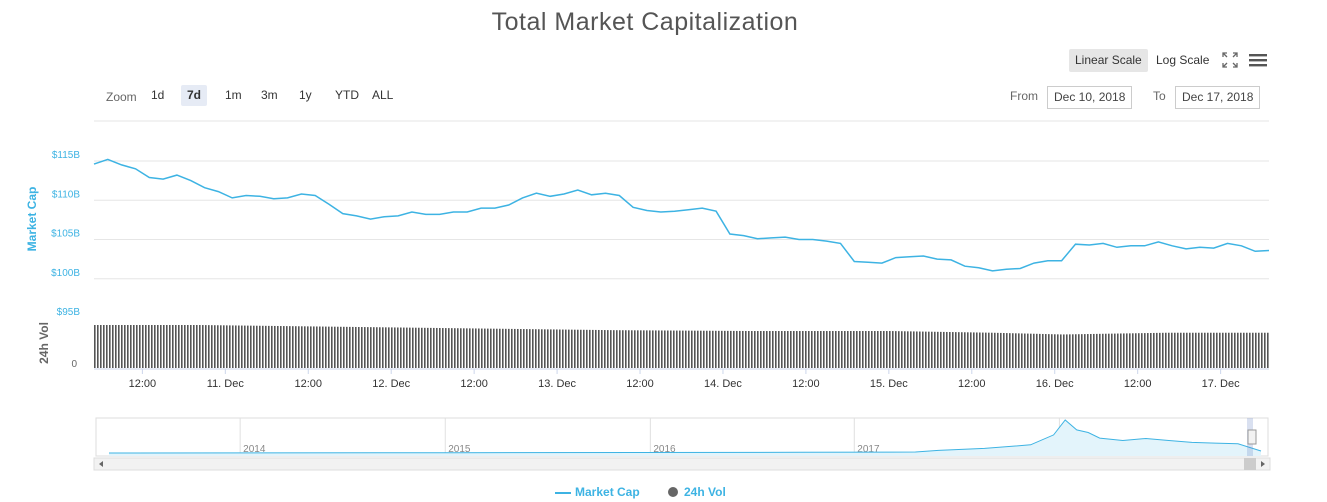 The image size is (1327, 502). What do you see at coordinates (194, 95) in the screenshot?
I see `zoom-button-7d: 7d` at bounding box center [194, 95].